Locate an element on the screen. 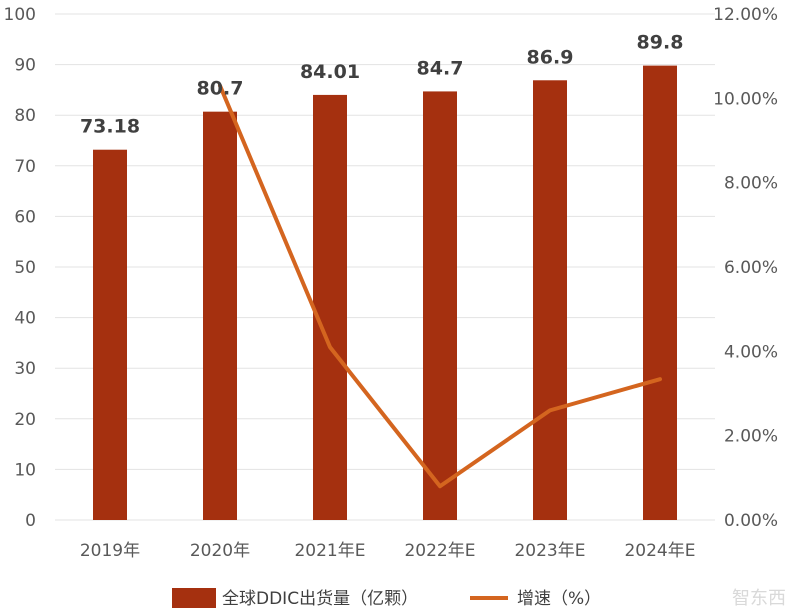 The width and height of the screenshot is (800, 615). x-axis-tick-label: 2022年E is located at coordinates (439, 551).